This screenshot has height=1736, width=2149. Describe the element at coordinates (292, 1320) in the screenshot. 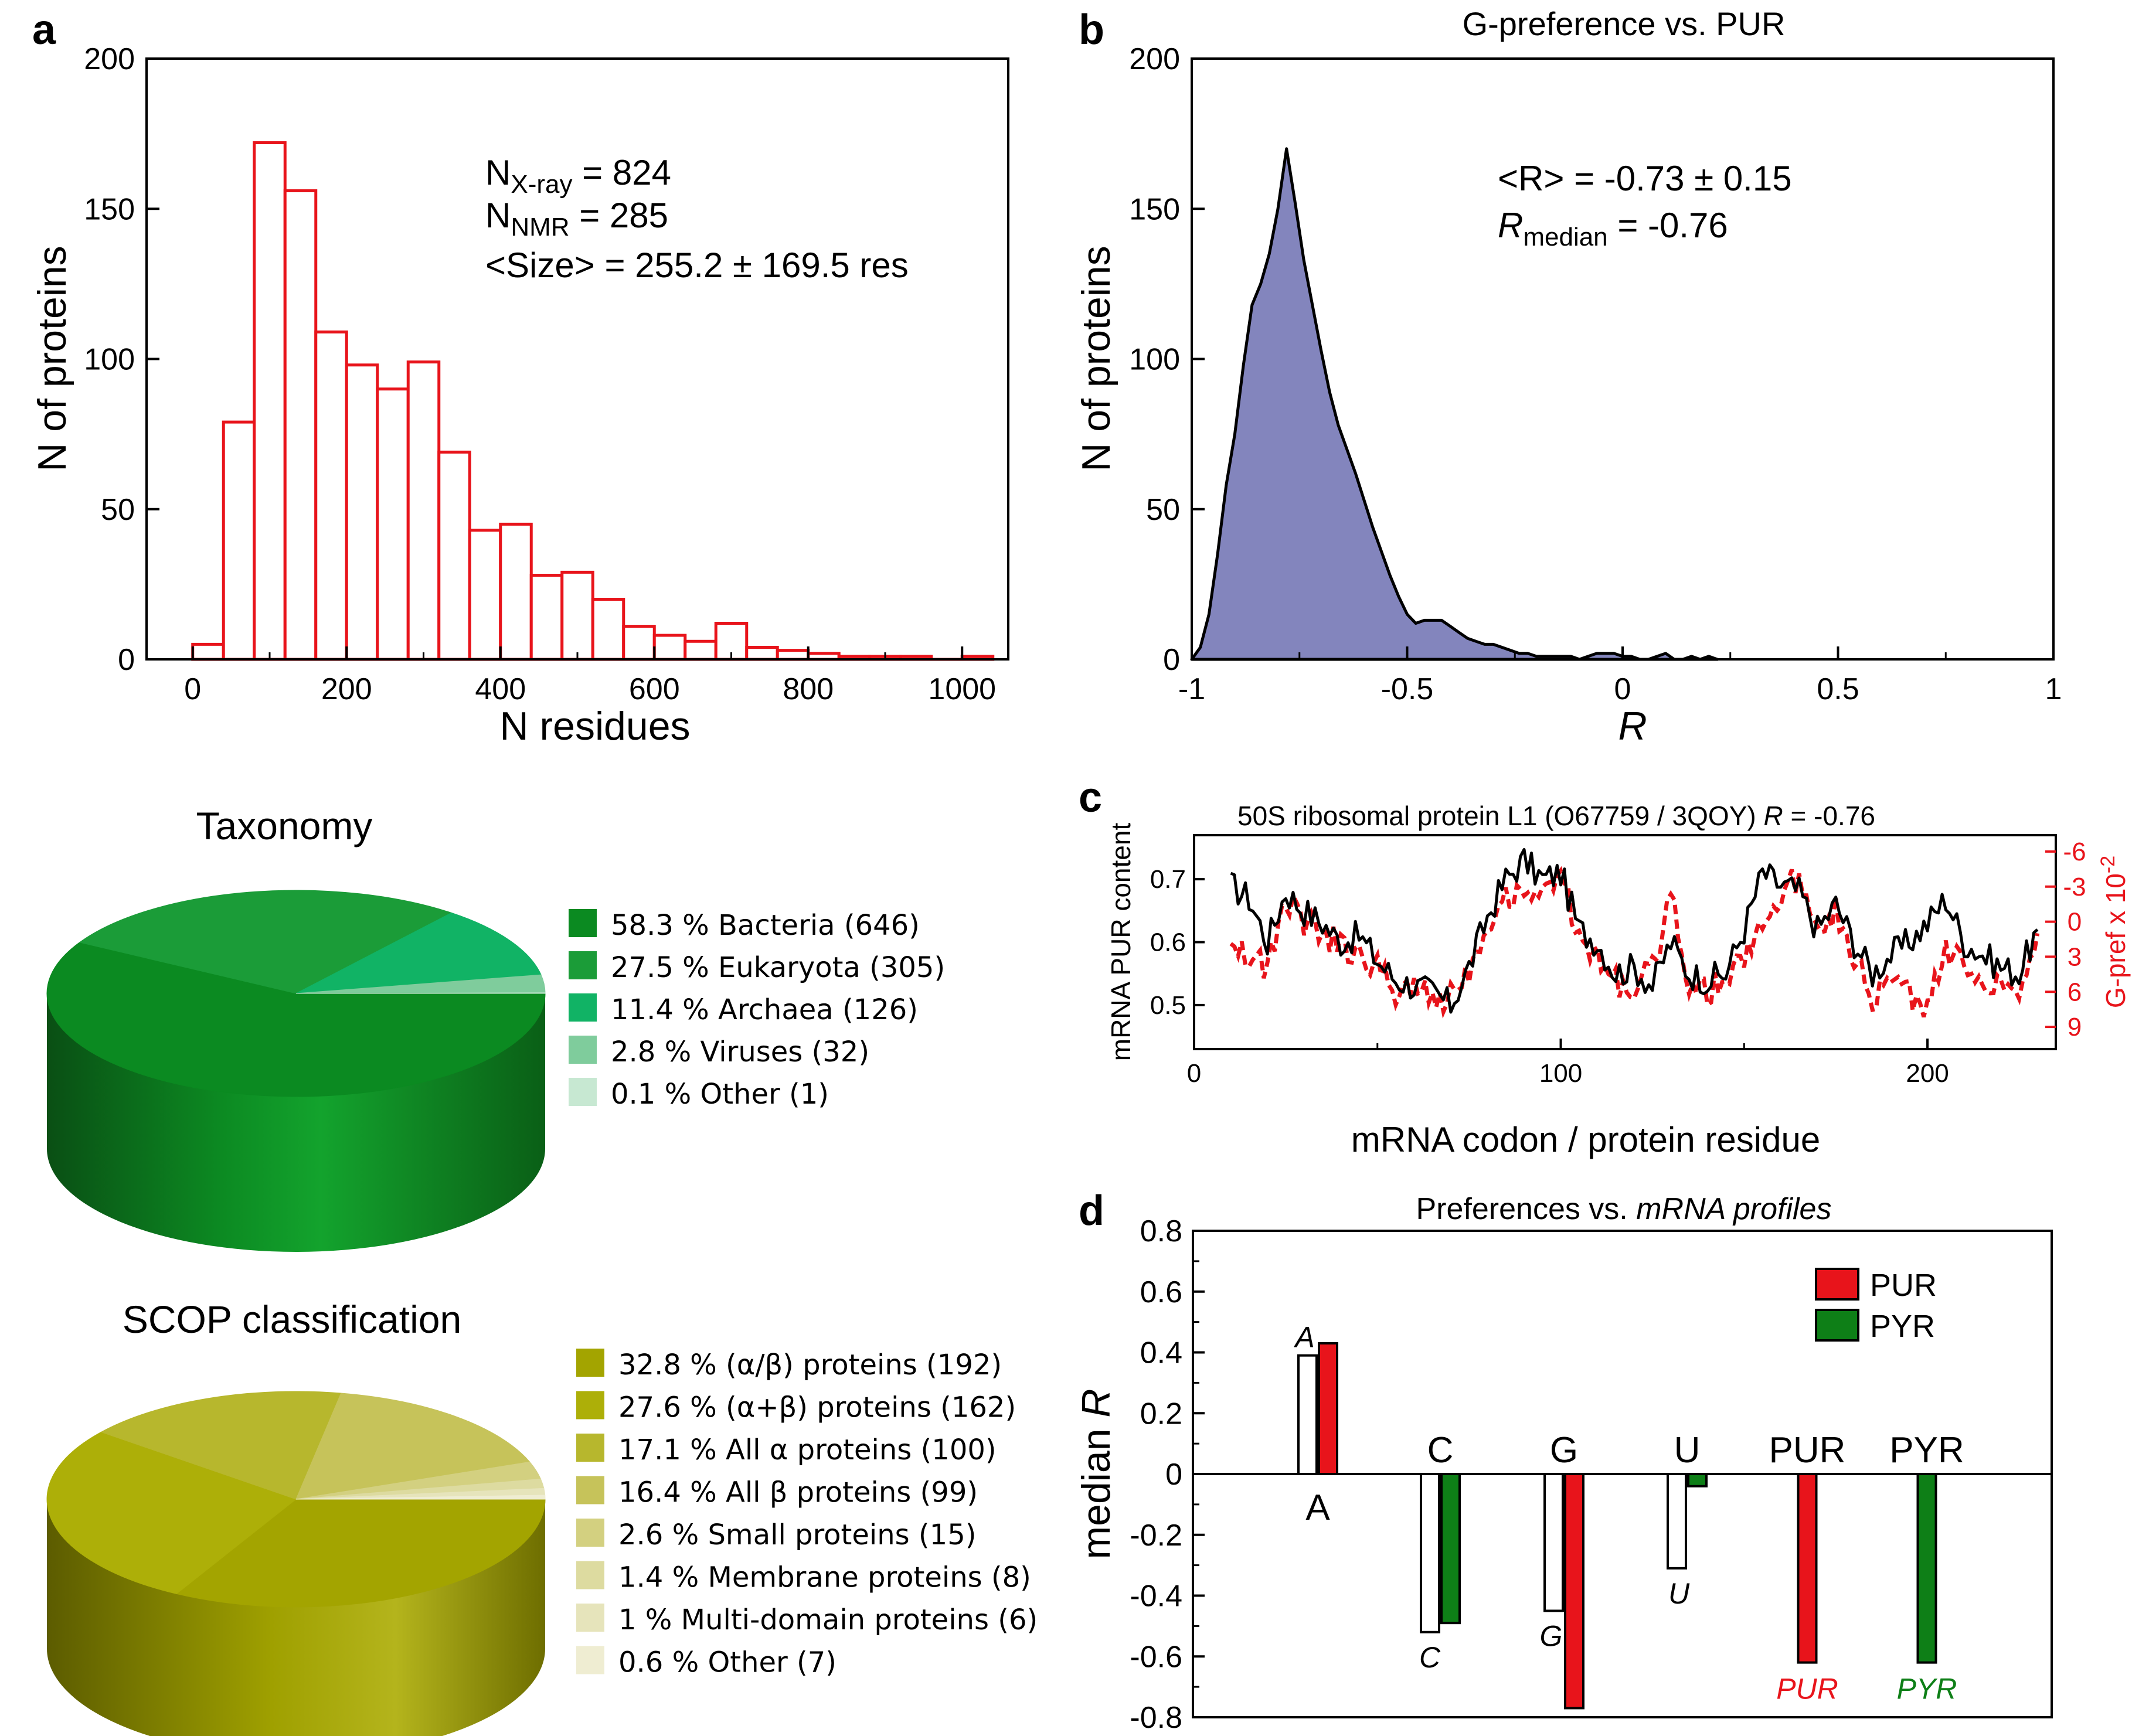

I see `pie-title: SCOP classification` at that location.